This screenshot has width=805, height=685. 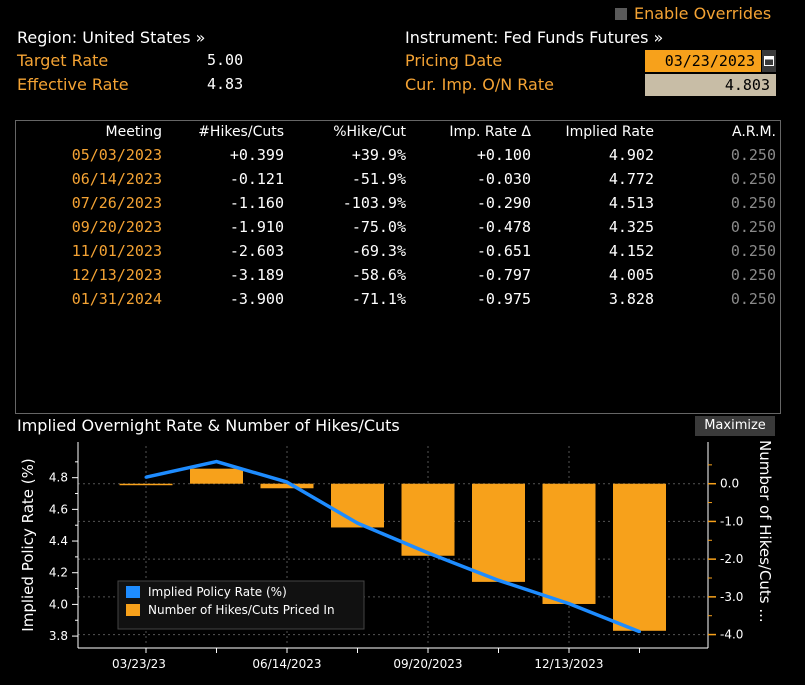 What do you see at coordinates (116, 179) in the screenshot?
I see `meeting-date-cell: 06/14/2023` at bounding box center [116, 179].